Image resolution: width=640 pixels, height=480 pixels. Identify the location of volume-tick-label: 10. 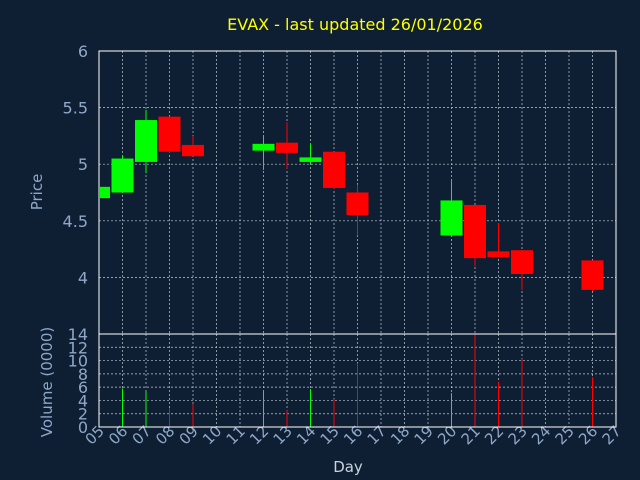
(78, 361).